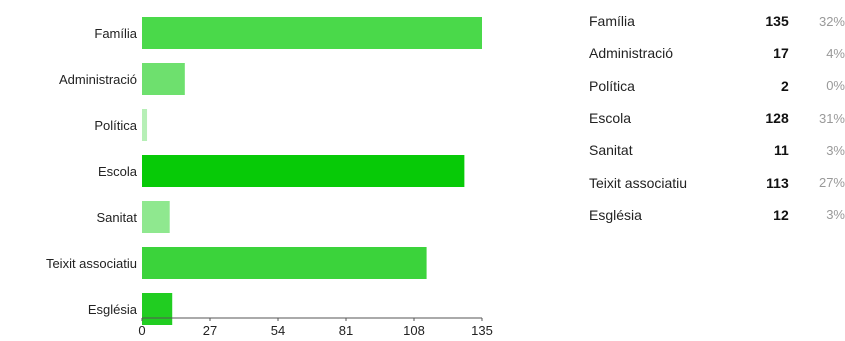  What do you see at coordinates (835, 53) in the screenshot?
I see `summary-percent: 4%` at bounding box center [835, 53].